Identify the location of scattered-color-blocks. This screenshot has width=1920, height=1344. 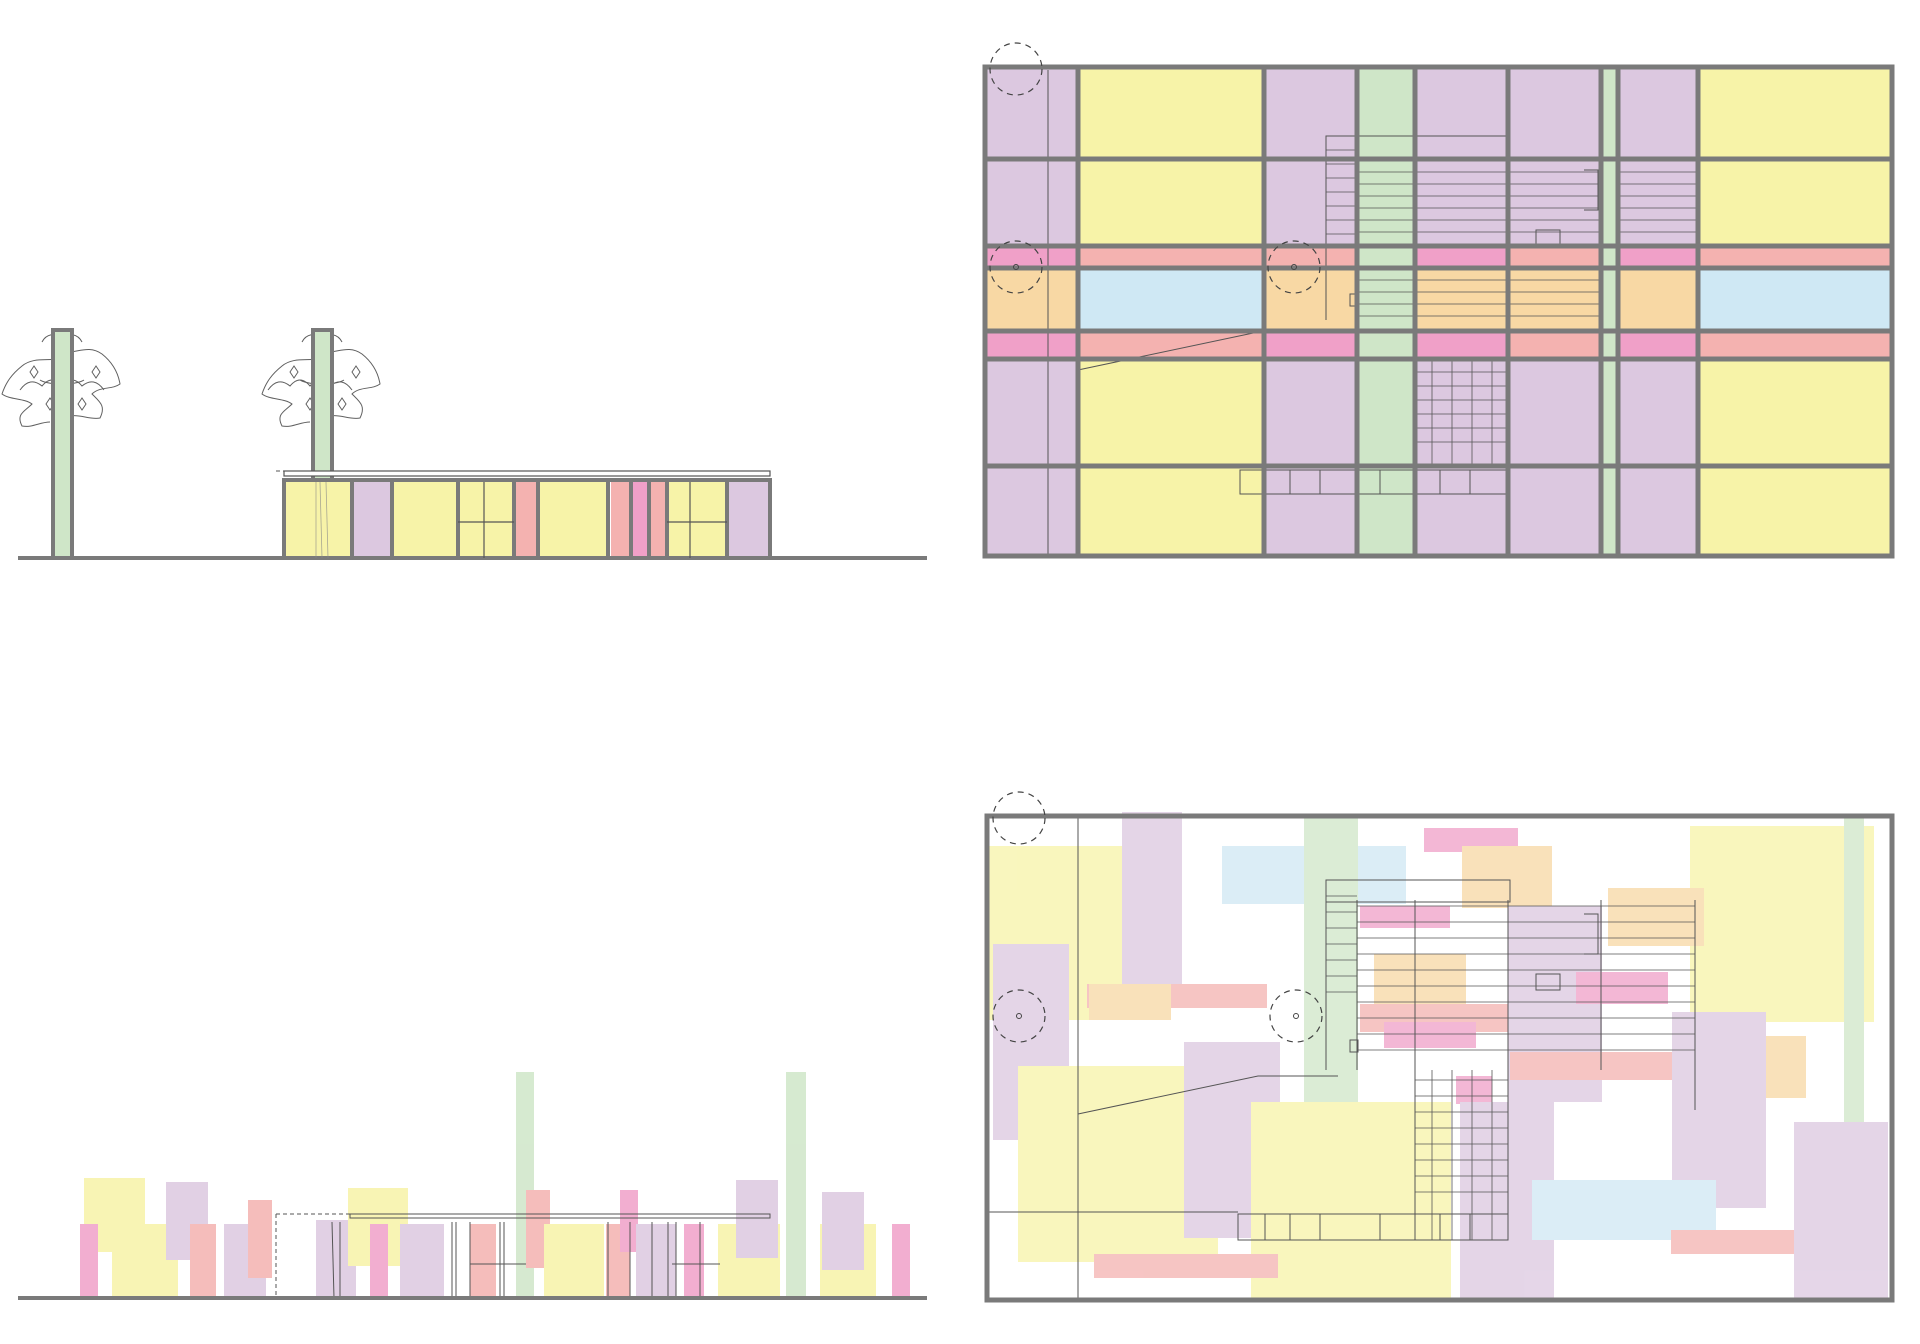
(495, 1185).